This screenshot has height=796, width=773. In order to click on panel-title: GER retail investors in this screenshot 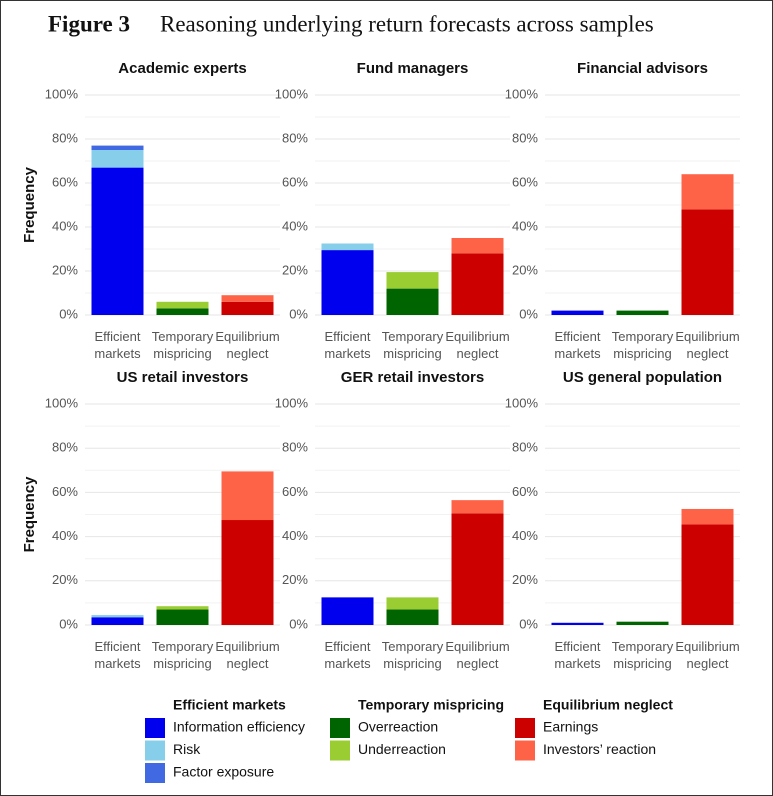, I will do `click(412, 377)`.